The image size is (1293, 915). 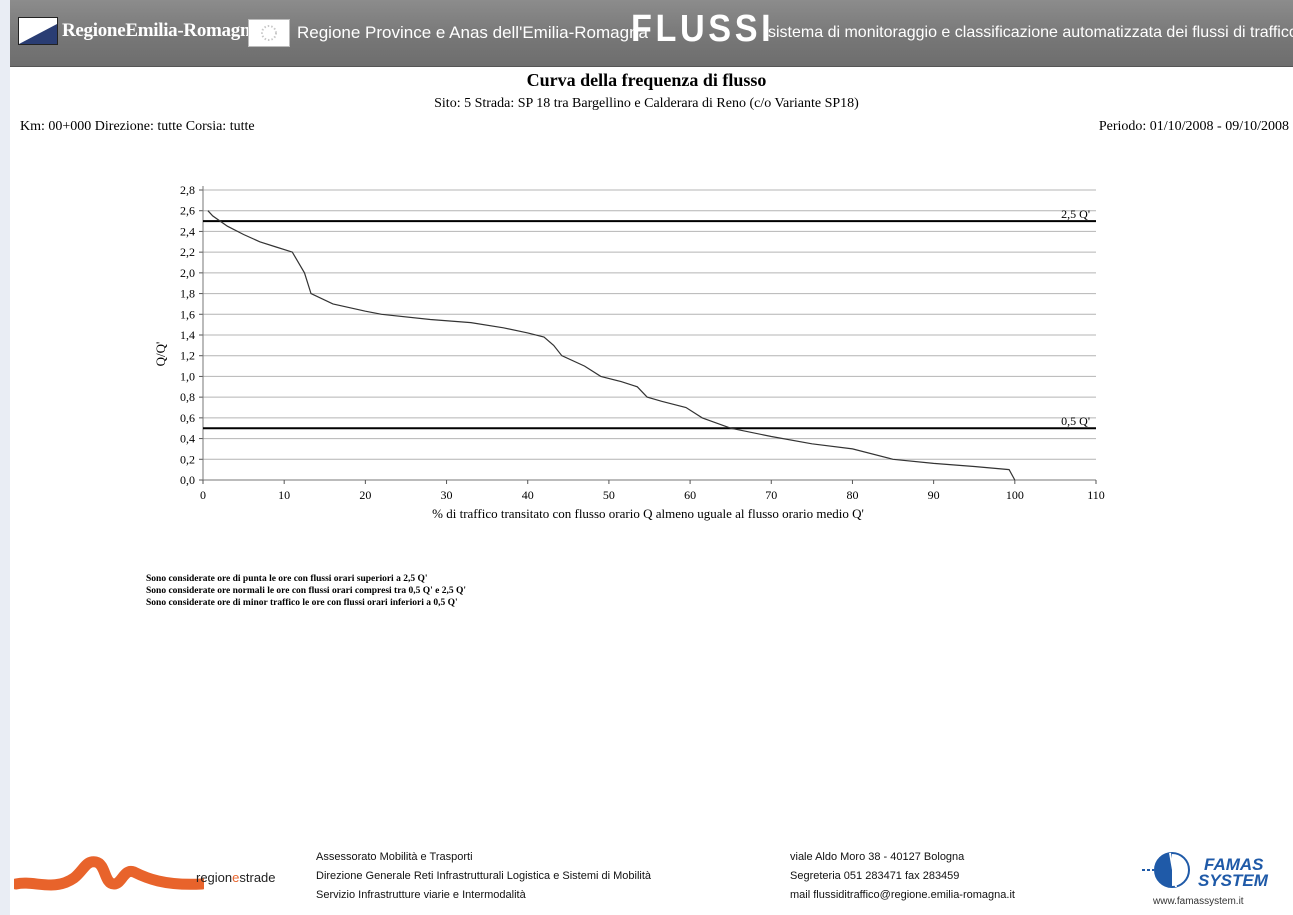 What do you see at coordinates (690, 495) in the screenshot?
I see `x-tick-label: 60` at bounding box center [690, 495].